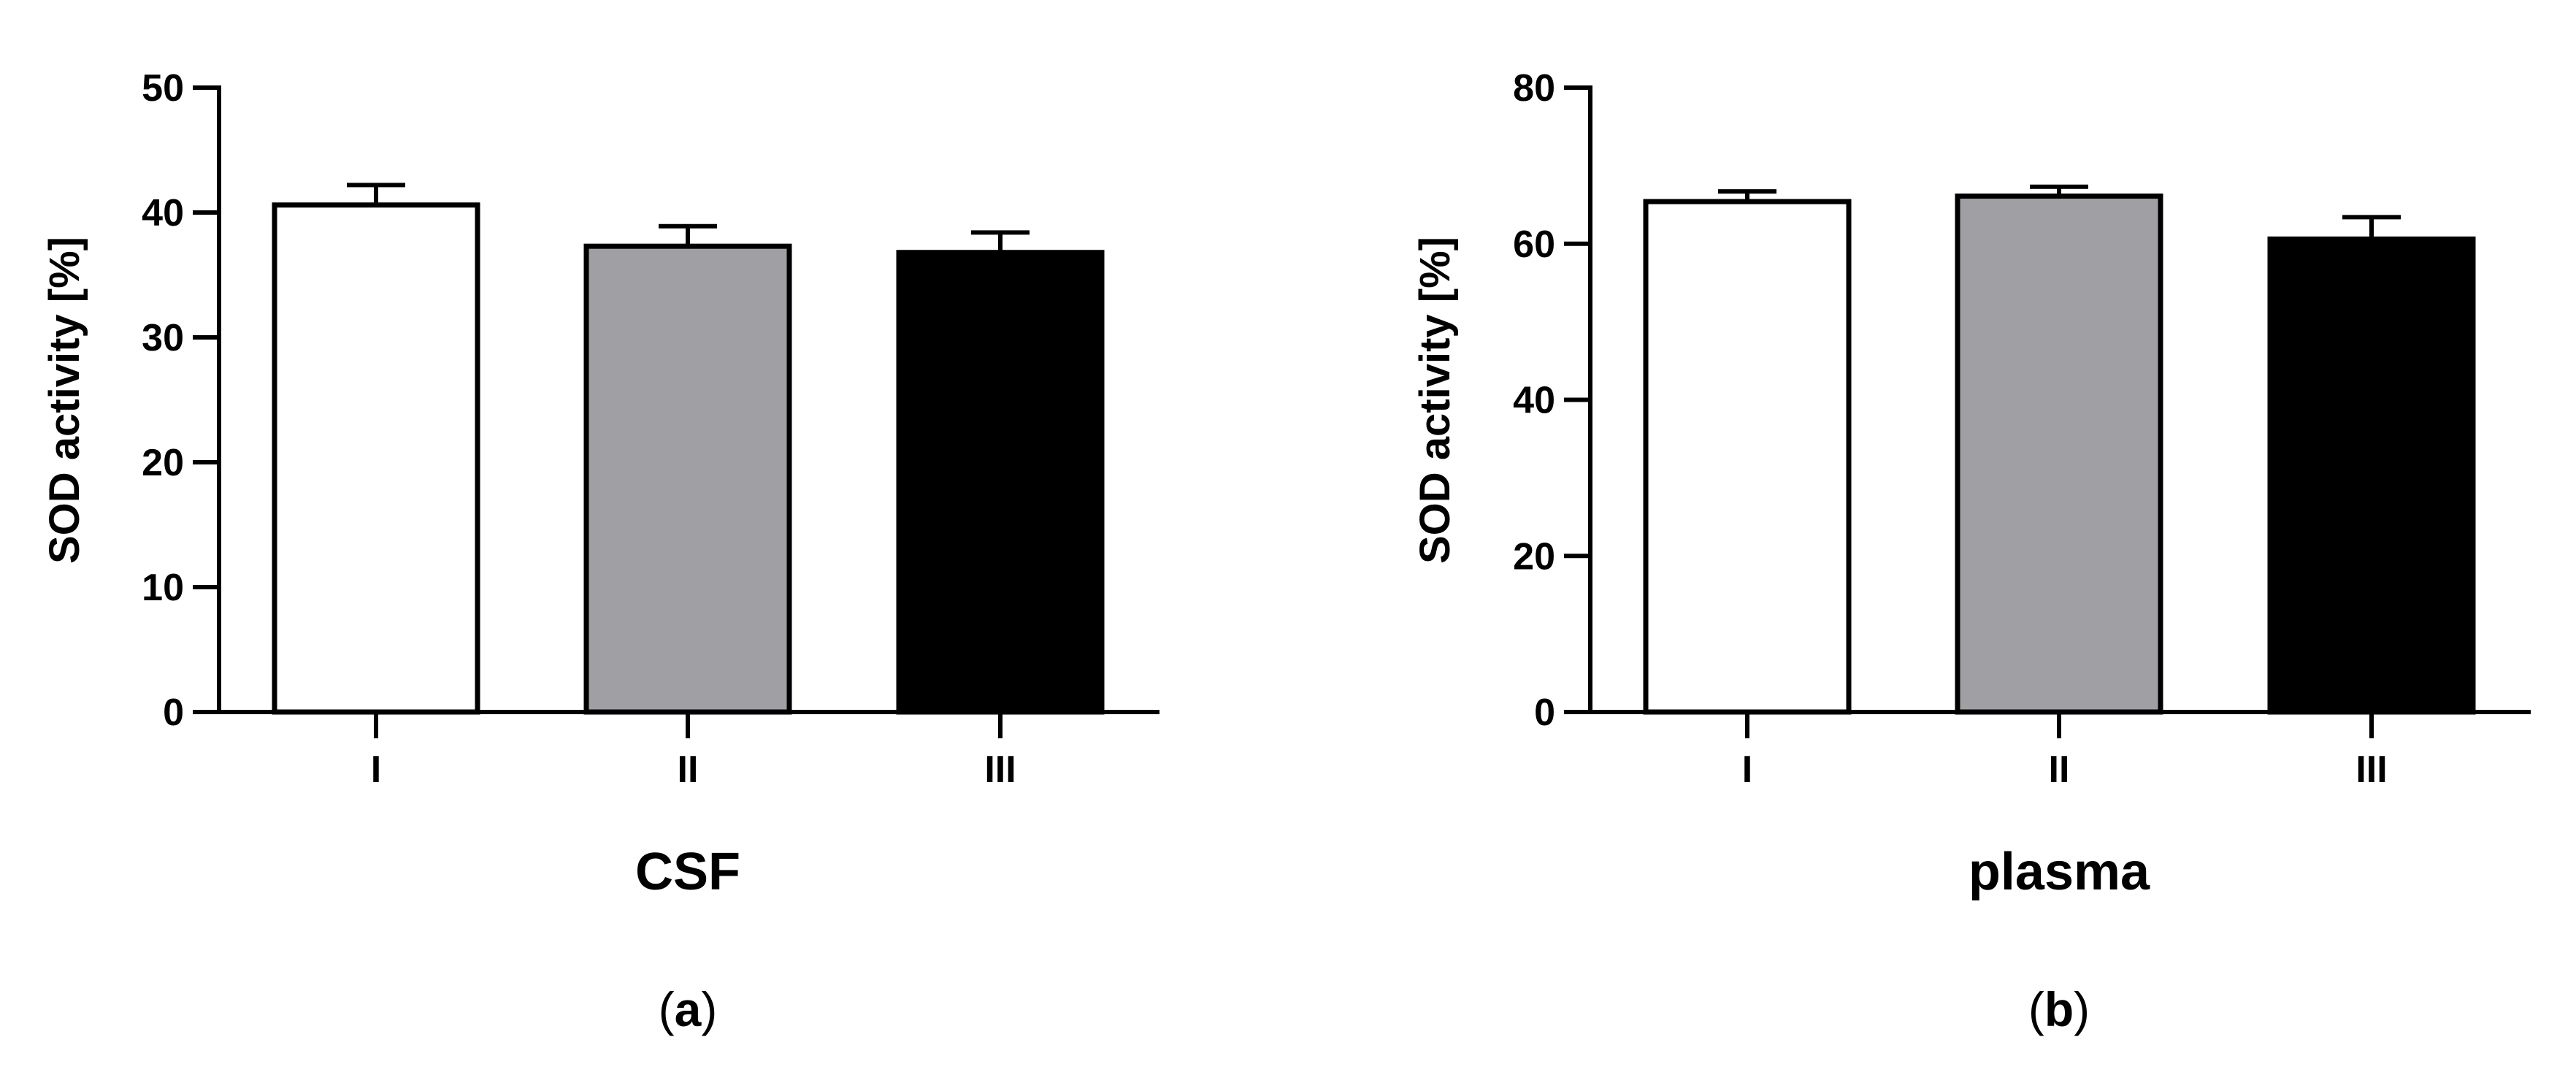  Describe the element at coordinates (163, 338) in the screenshot. I see `y-tick-label: 30` at that location.